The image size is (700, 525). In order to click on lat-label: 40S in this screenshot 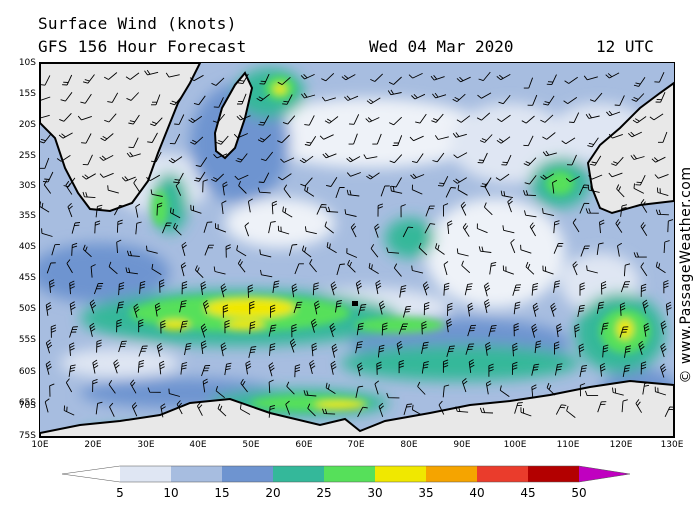, I will do `click(27, 247)`.